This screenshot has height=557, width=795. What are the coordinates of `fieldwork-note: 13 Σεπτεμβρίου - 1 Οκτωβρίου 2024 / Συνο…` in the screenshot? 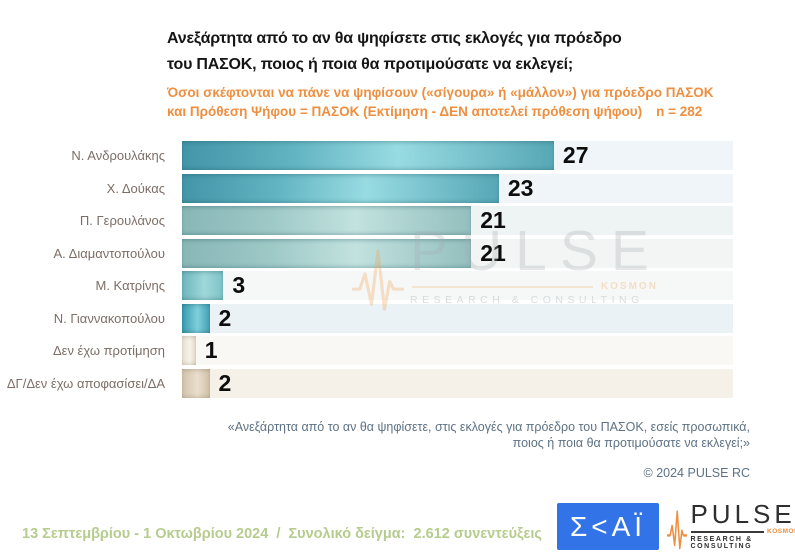 It's located at (282, 534).